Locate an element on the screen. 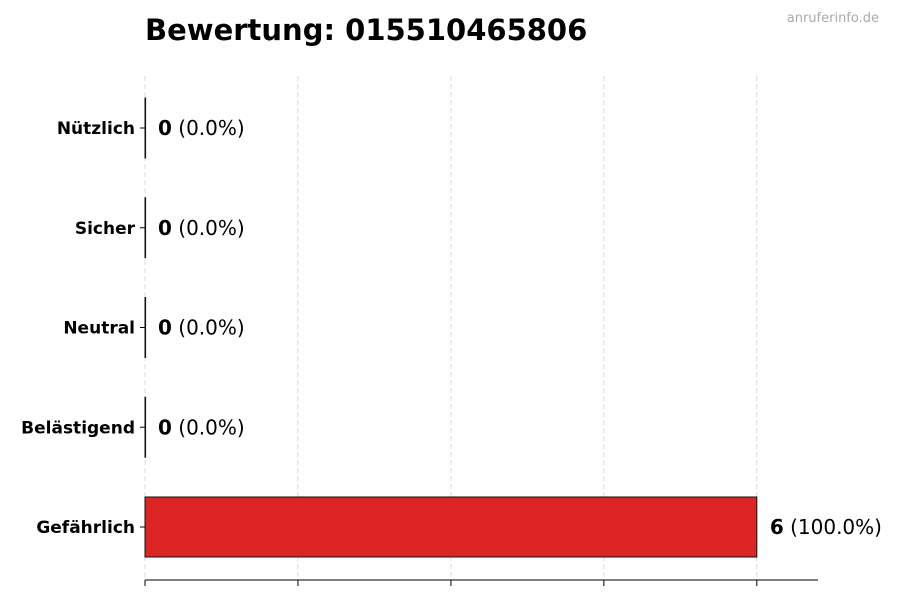  data-label-percent: (100.0%) is located at coordinates (833, 527).